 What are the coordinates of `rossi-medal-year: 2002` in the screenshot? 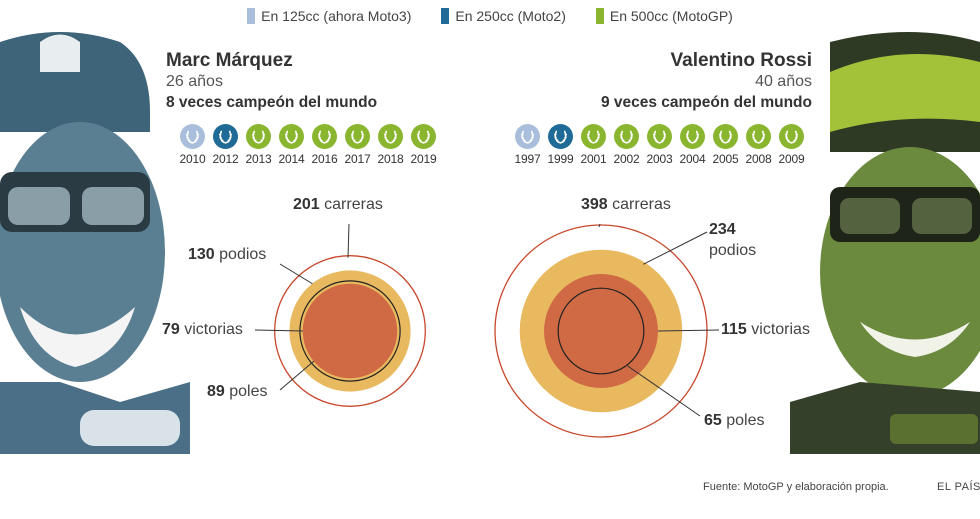 It's located at (626, 159).